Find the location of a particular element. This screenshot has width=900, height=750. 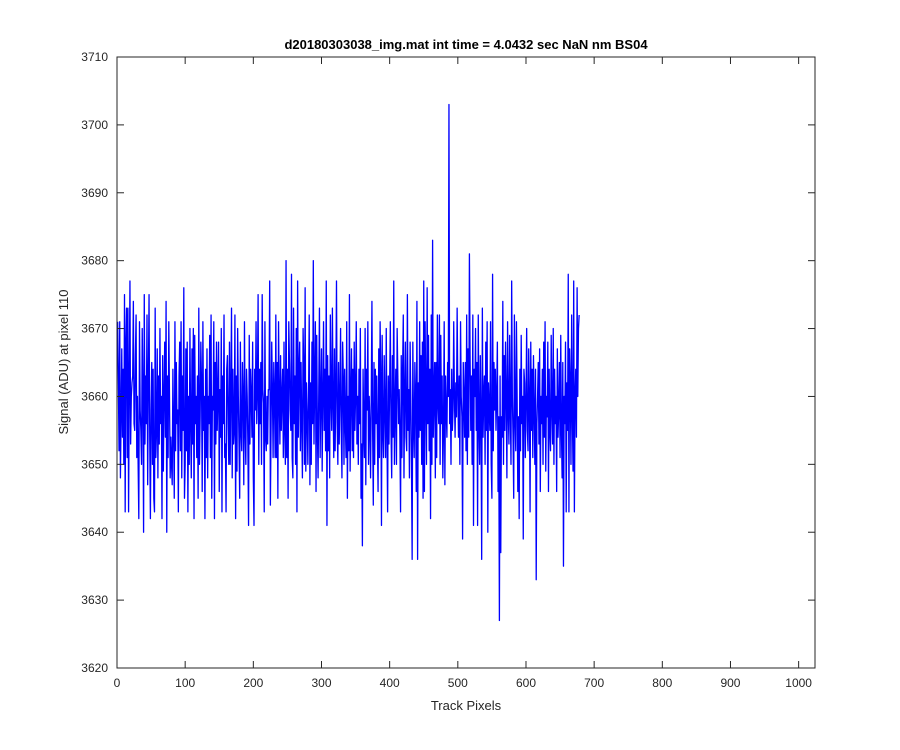

x-axis-label: Track Pixels is located at coordinates (466, 705).